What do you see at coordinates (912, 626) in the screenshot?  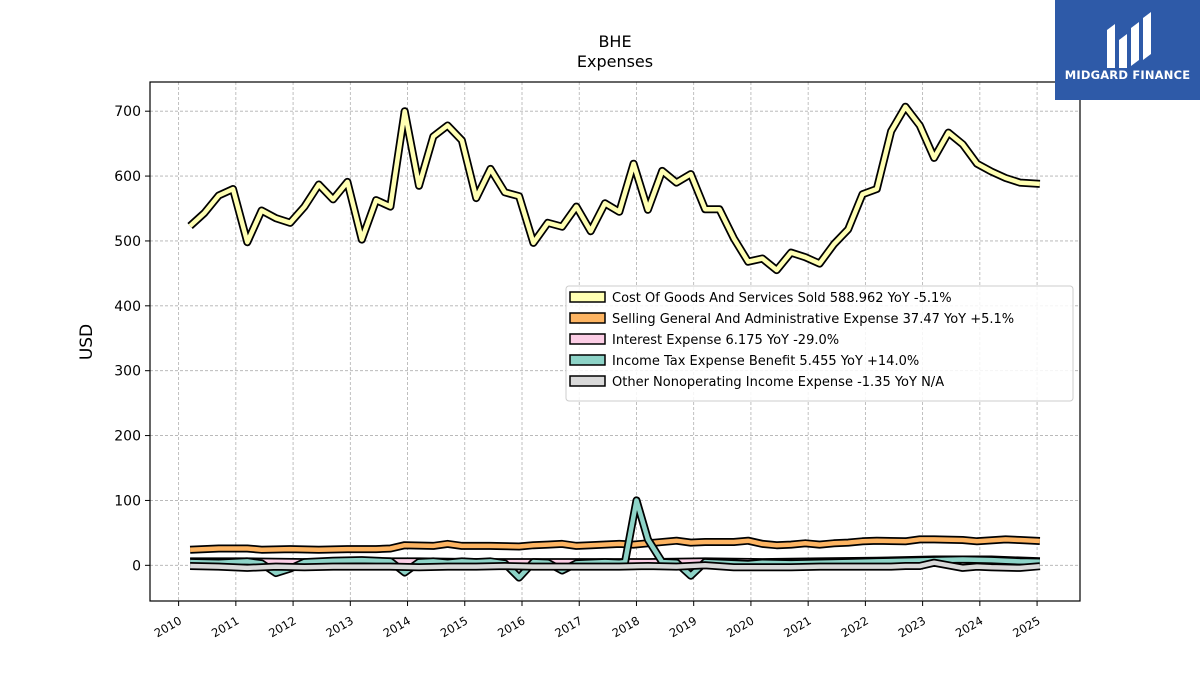 I see `x-tick-label: 2023` at bounding box center [912, 626].